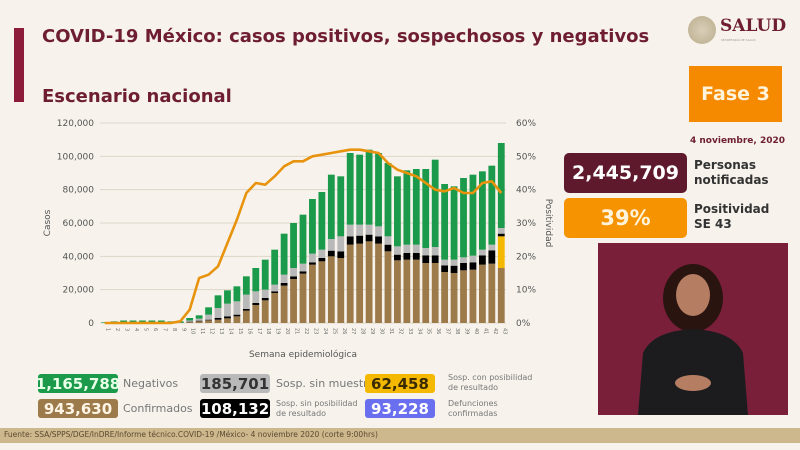 The width and height of the screenshot is (800, 450). I want to click on x-tick-label: 38, so click(457, 331).